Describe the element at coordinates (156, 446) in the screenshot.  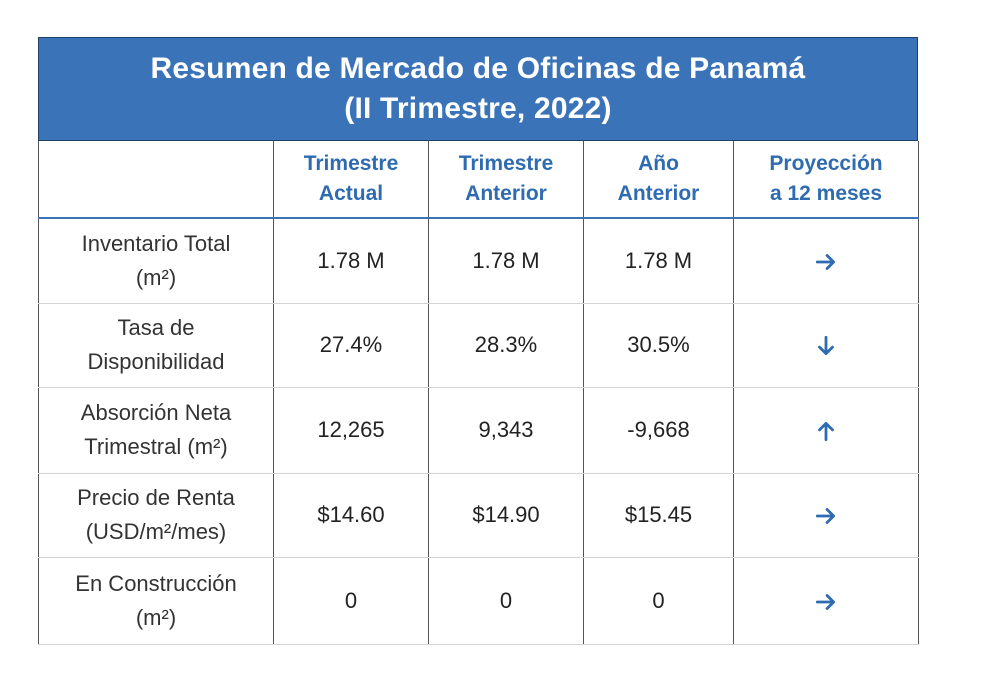
I see `row-label-line2: Trimestral (m²)` at that location.